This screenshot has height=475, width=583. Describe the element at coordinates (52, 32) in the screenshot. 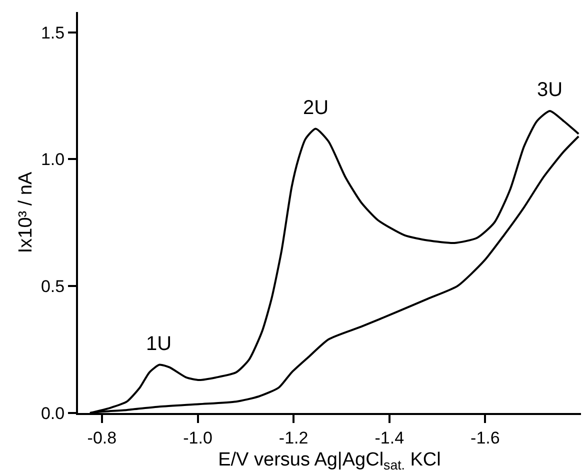

I see `y-tick-label: 1.5` at that location.